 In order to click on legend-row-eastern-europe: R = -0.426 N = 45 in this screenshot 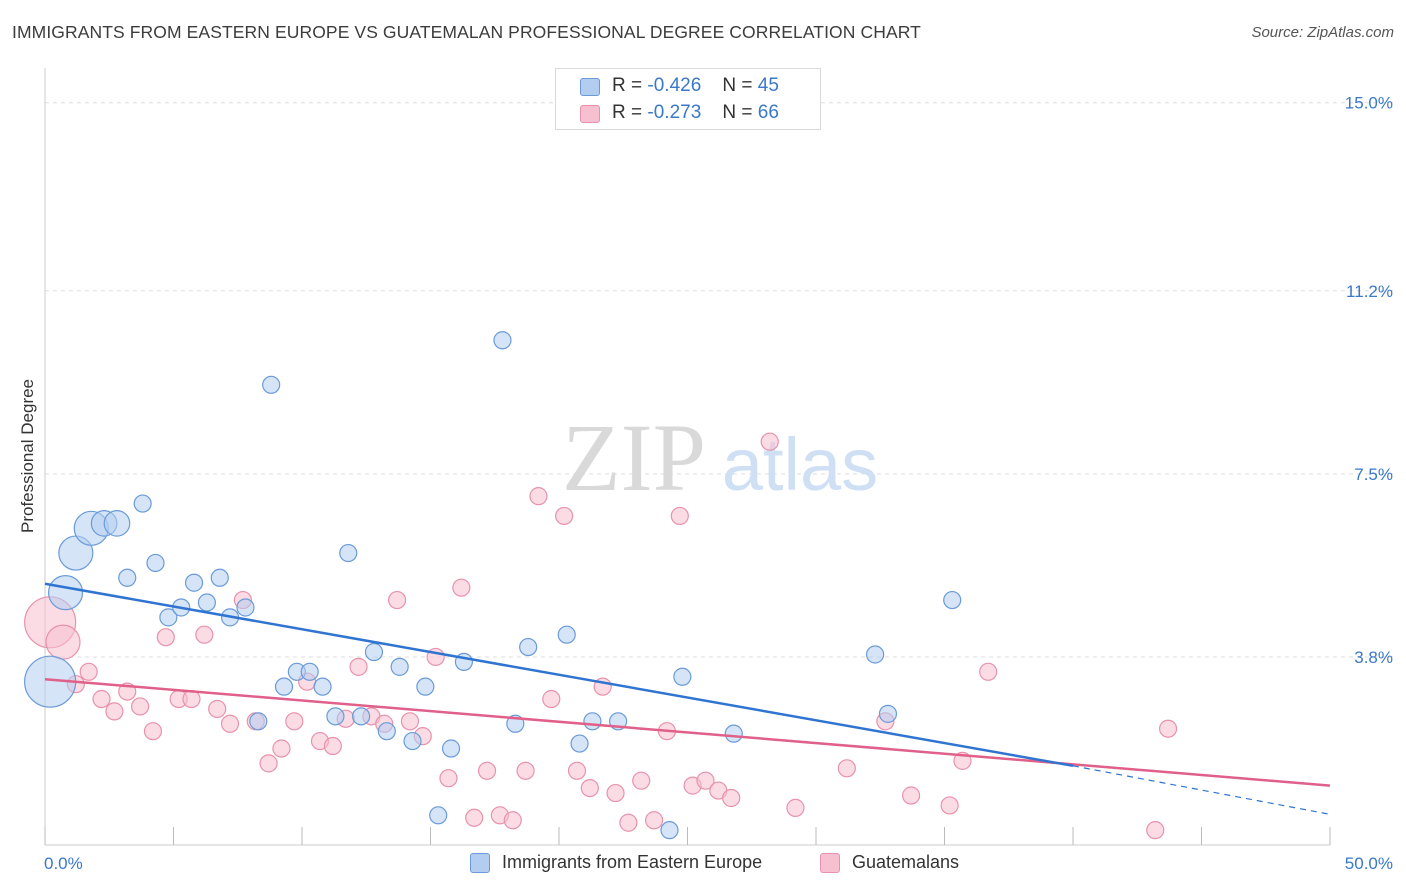, I will do `click(688, 87)`.